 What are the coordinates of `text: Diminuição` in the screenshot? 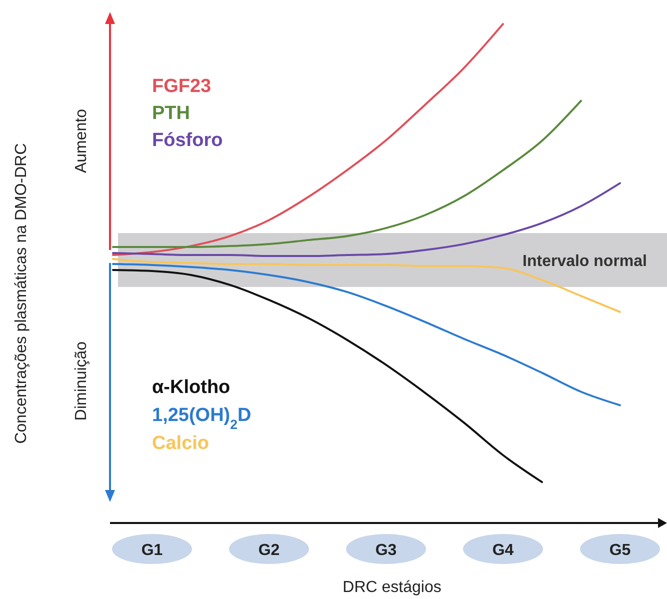 It's located at (81, 381).